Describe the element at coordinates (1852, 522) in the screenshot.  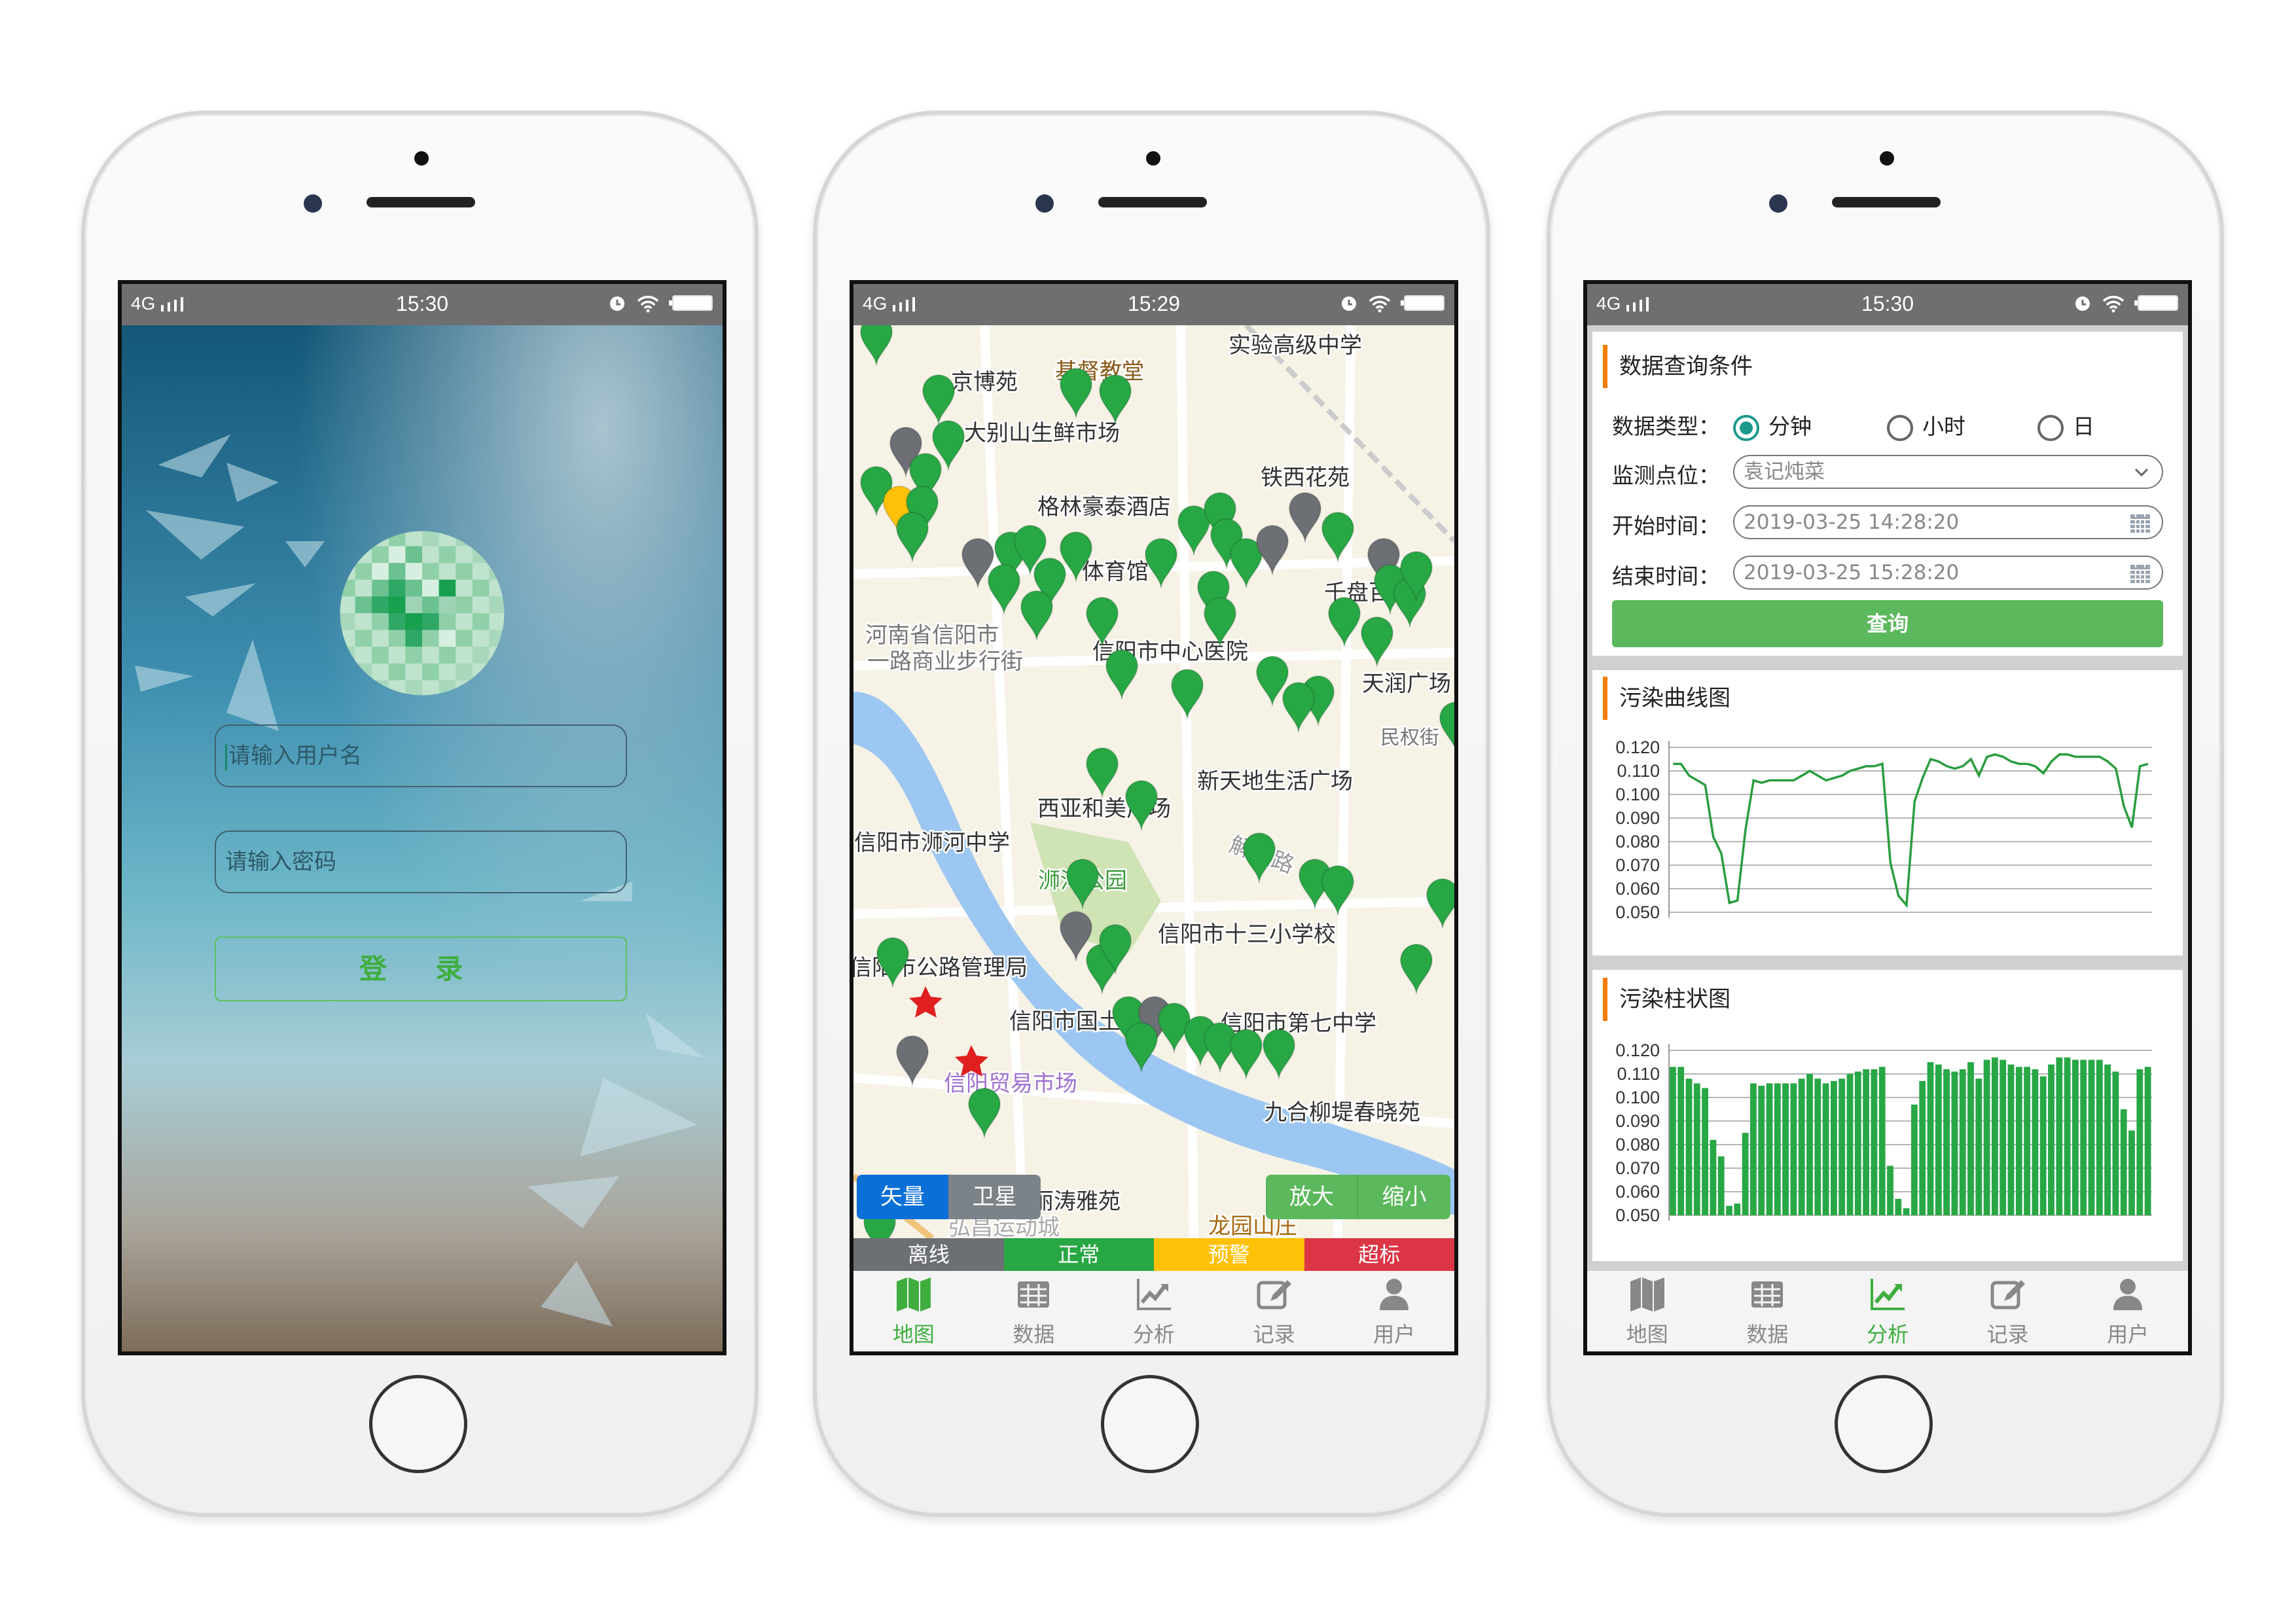
I see `start-time-value: 2019-03-25 14:28:20` at that location.